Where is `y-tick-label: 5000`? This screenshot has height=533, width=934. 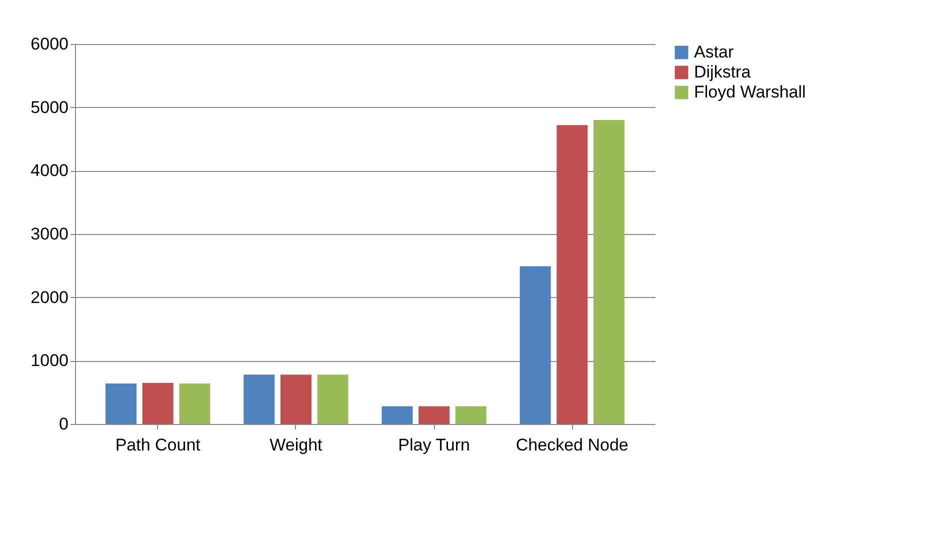
y-tick-label: 5000 is located at coordinates (49, 107).